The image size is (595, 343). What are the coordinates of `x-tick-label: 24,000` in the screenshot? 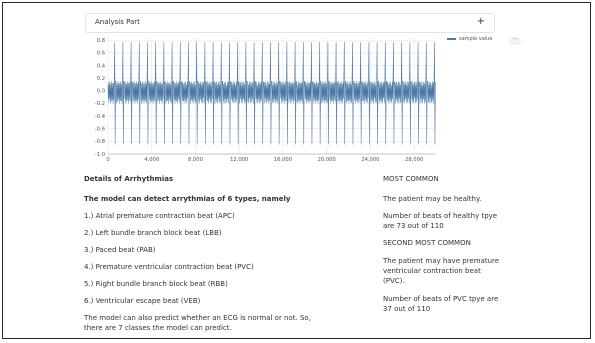 It's located at (370, 160).